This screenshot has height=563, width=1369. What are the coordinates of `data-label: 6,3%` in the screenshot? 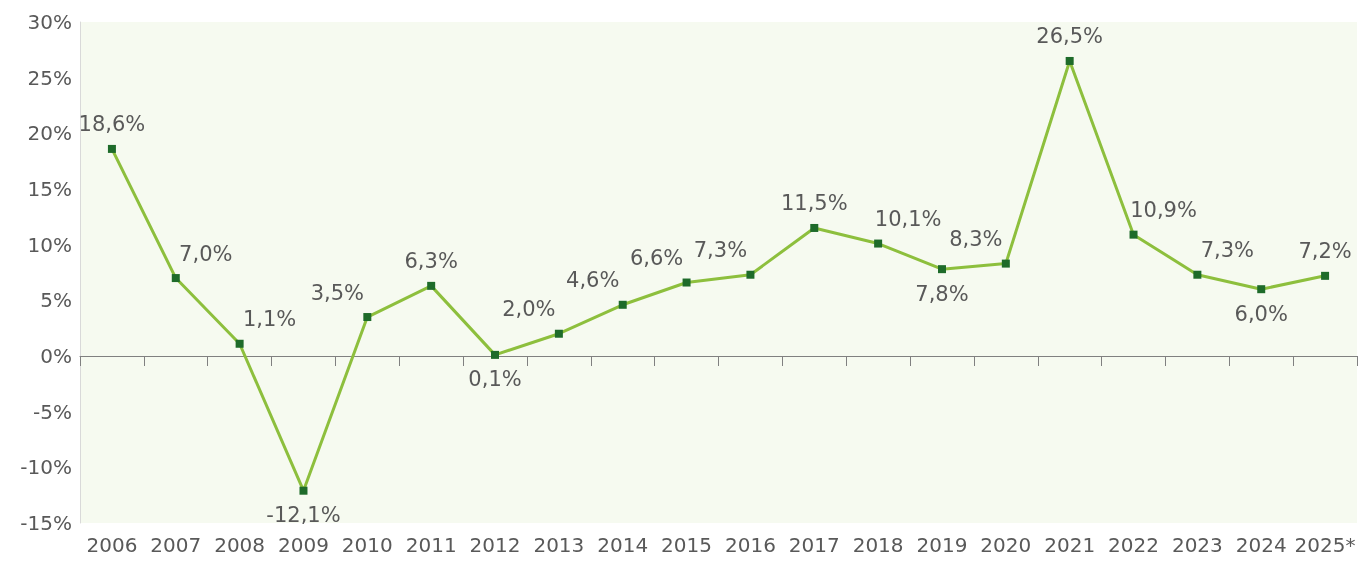 It's located at (431, 261).